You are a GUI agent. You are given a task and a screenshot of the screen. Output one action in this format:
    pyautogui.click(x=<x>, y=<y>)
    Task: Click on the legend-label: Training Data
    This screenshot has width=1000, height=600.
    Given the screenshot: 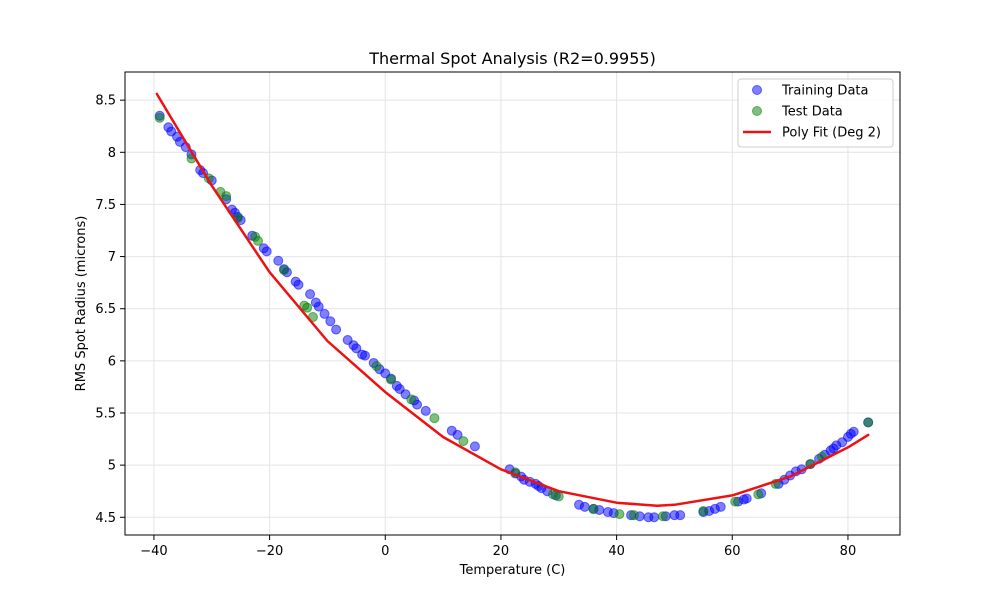 What is the action you would take?
    pyautogui.click(x=824, y=91)
    